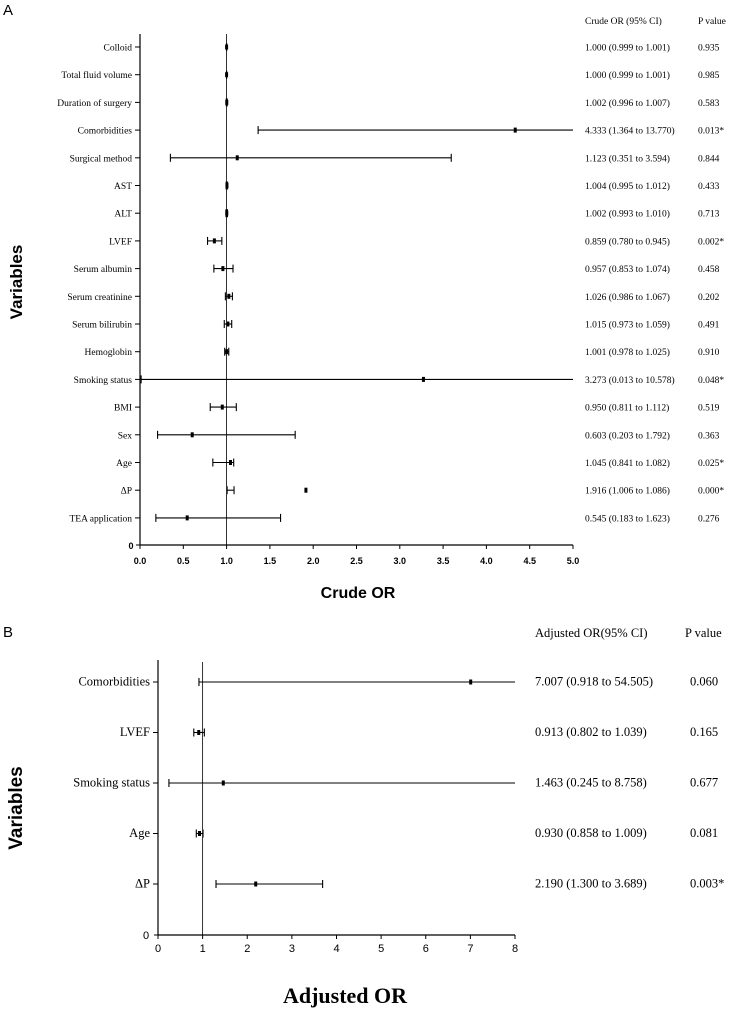 The height and width of the screenshot is (1014, 732). I want to click on or-ci-value: 0.913 (0.802 to 1.039), so click(591, 732).